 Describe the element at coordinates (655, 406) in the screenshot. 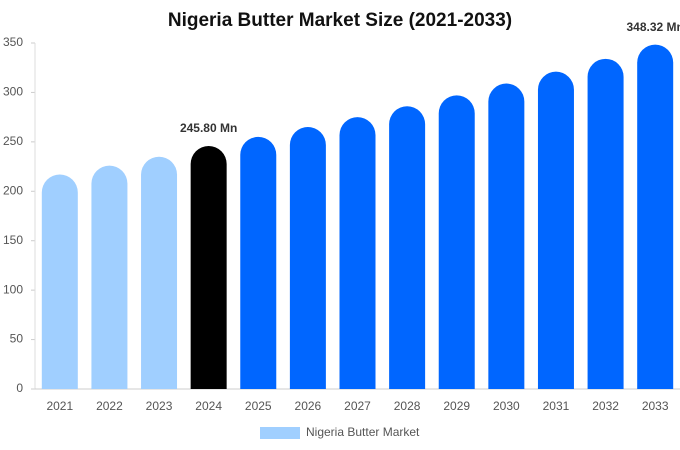

I see `x-tick-label: 2033` at that location.